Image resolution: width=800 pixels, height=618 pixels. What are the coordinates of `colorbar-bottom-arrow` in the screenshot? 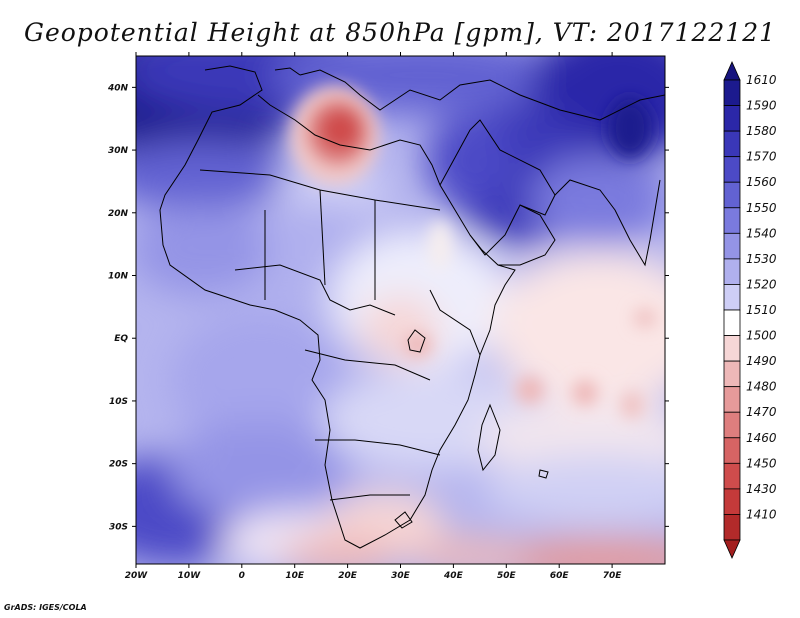 It's located at (732, 549).